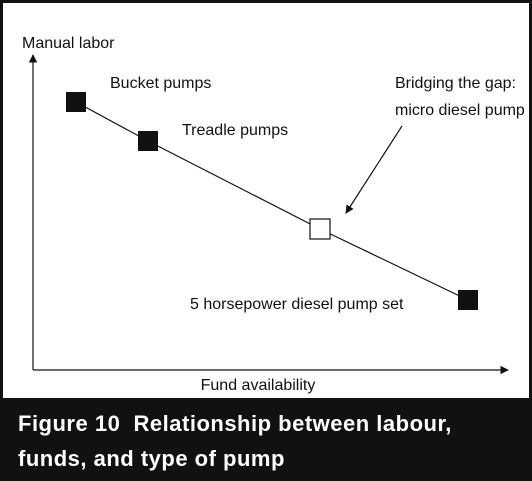 This screenshot has height=481, width=532. I want to click on caption: funds, and type of pump, so click(151, 458).